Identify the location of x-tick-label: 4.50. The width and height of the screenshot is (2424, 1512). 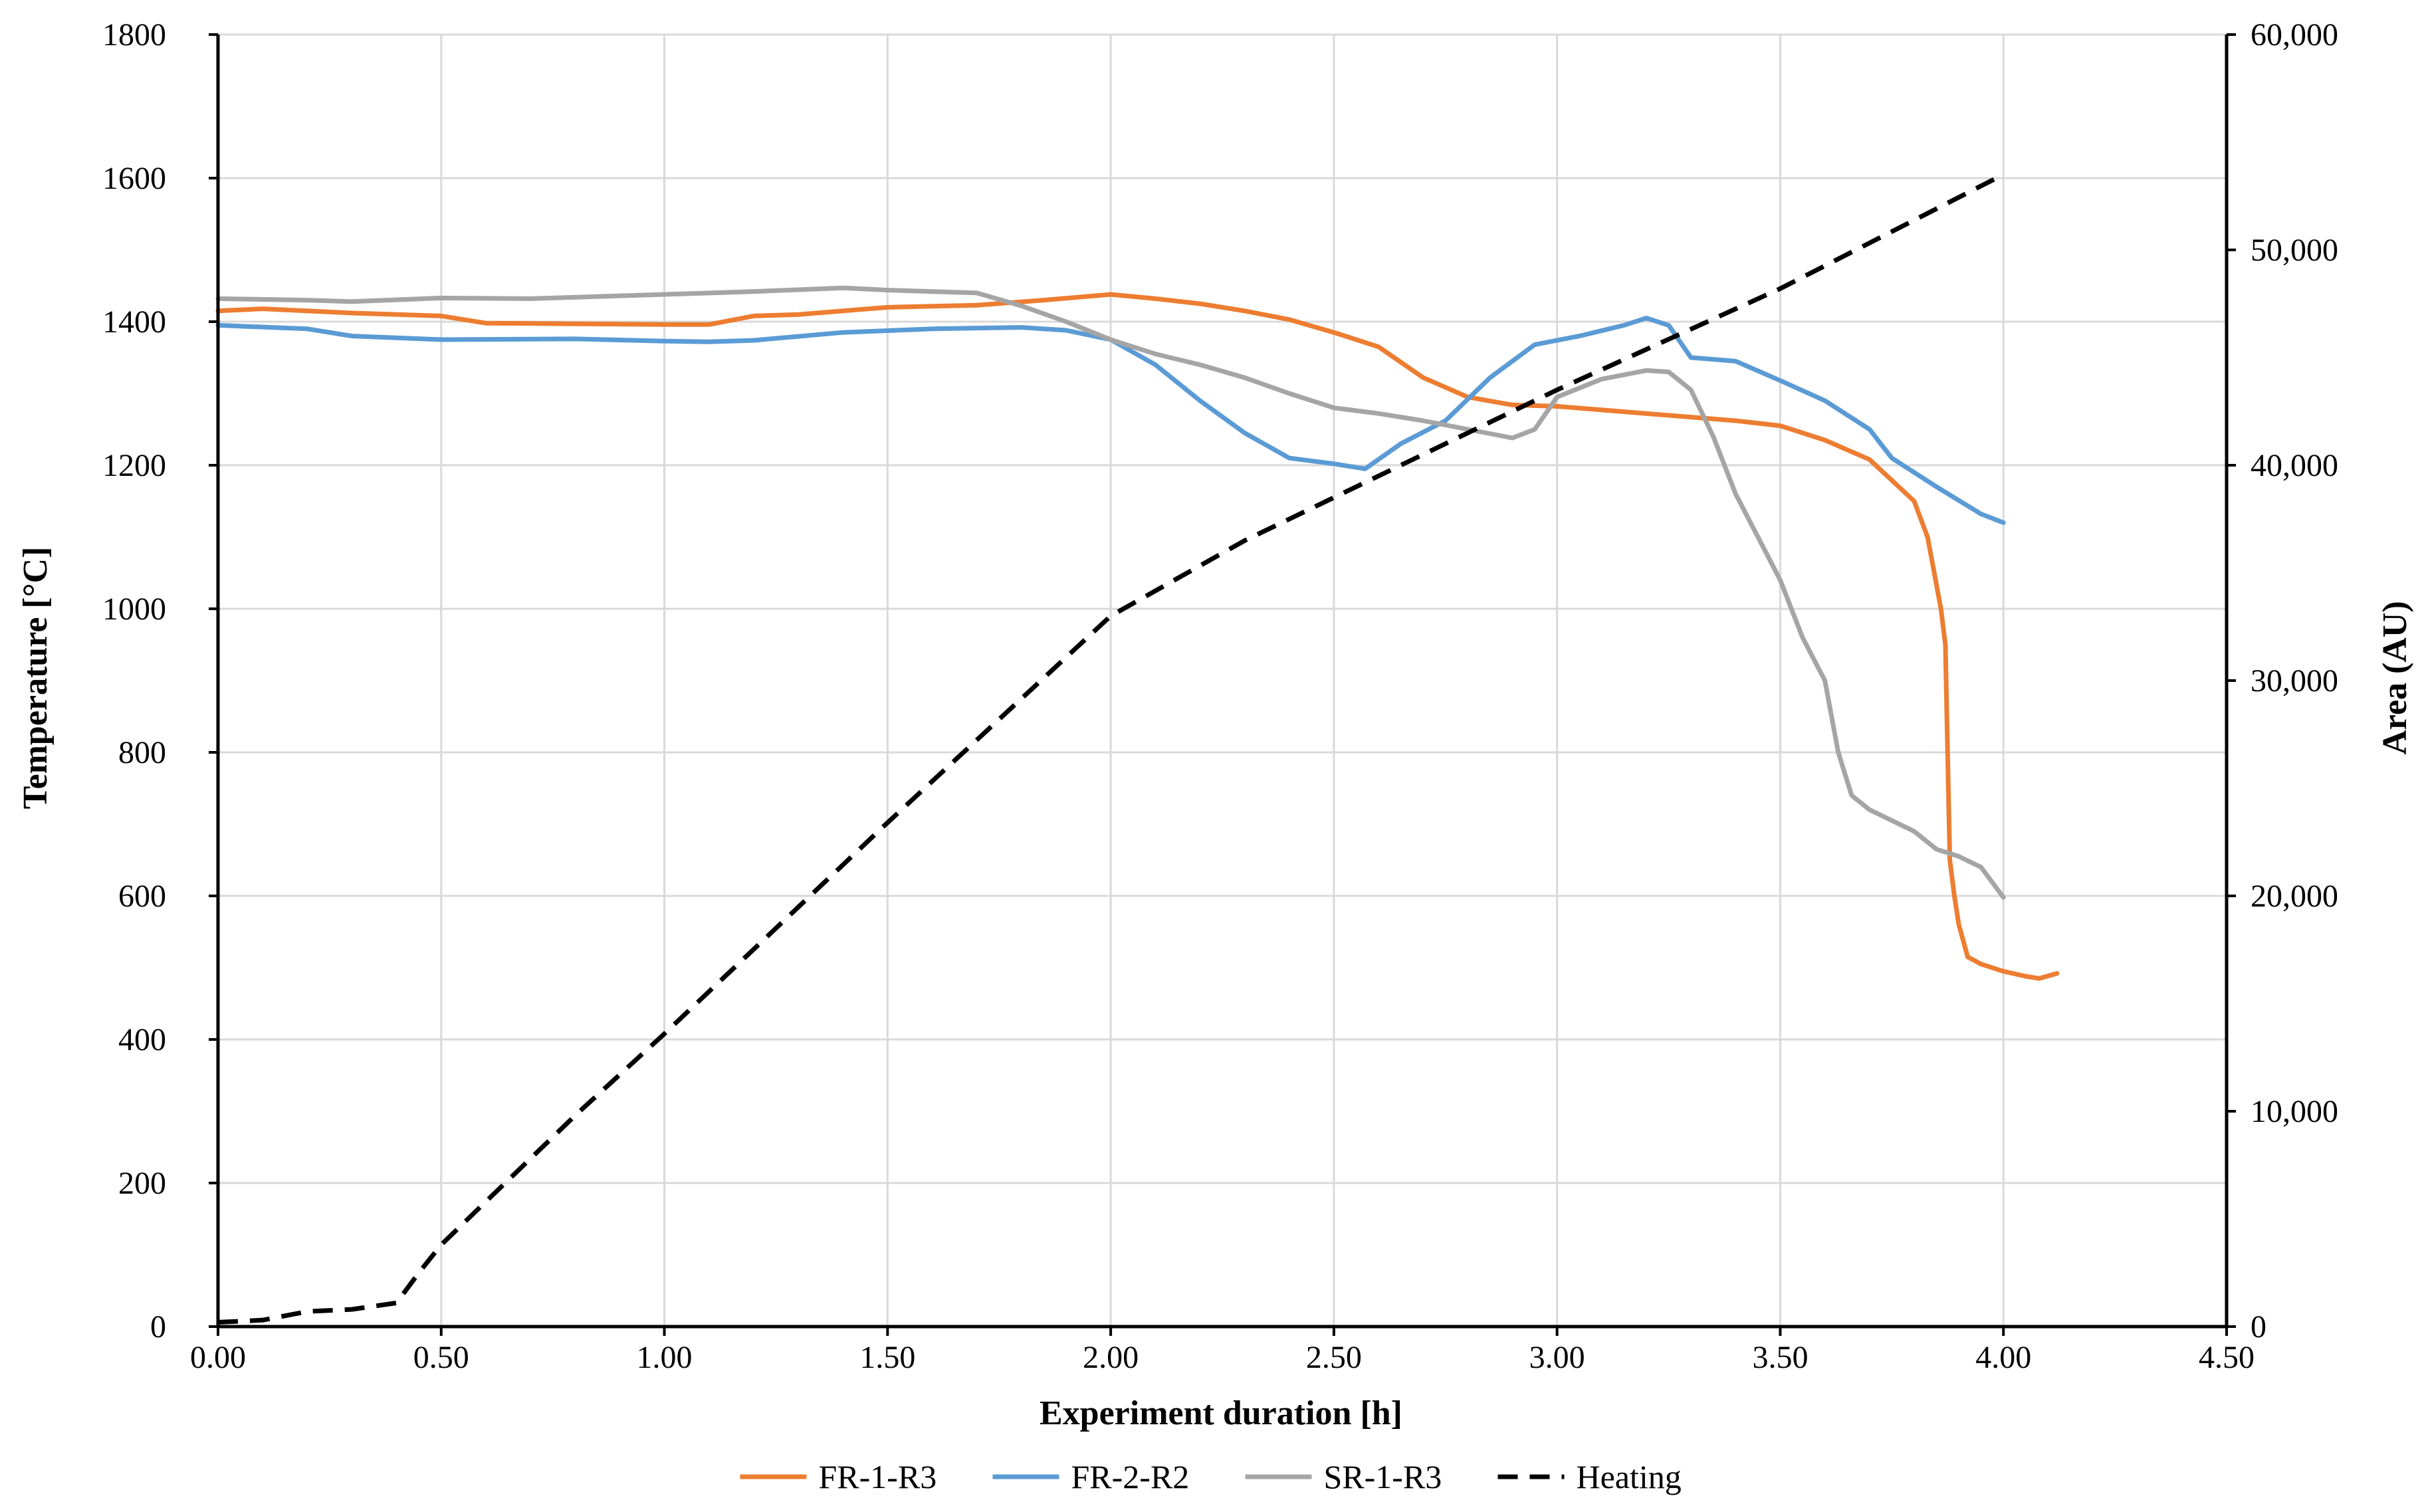
(2227, 1357).